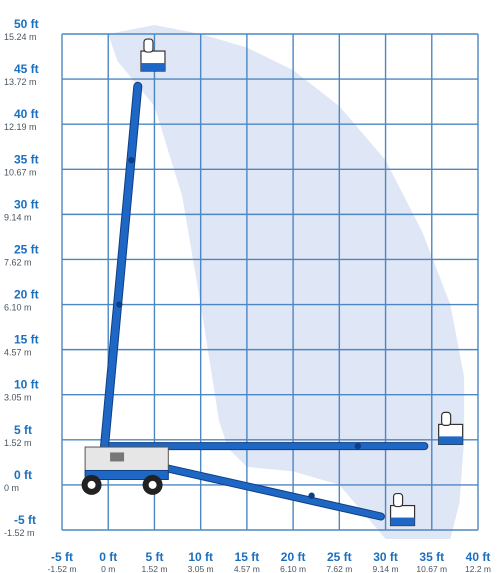 This screenshot has width=504, height=573. Describe the element at coordinates (62, 568) in the screenshot. I see `x-tick-m: -1.52 m` at that location.